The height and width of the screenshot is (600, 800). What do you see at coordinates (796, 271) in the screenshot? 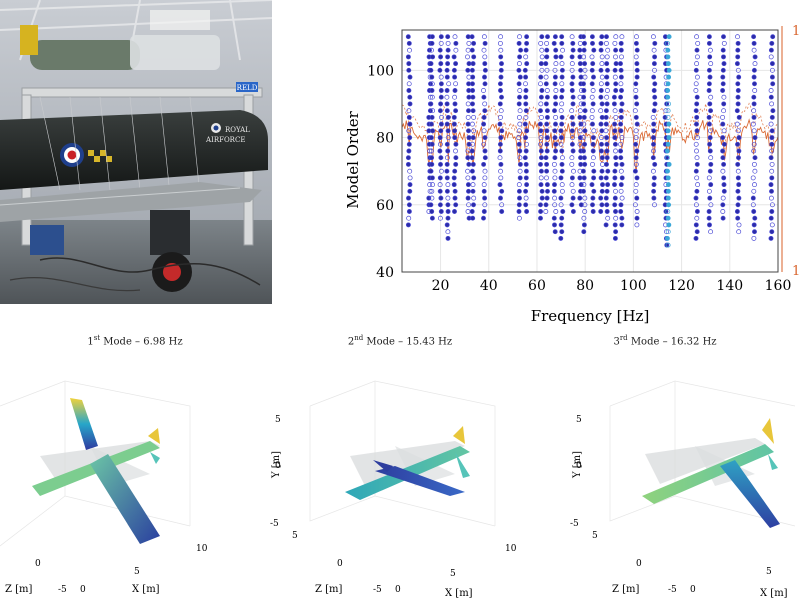
I see `right-axis-tick-bottom: 1` at bounding box center [796, 271].